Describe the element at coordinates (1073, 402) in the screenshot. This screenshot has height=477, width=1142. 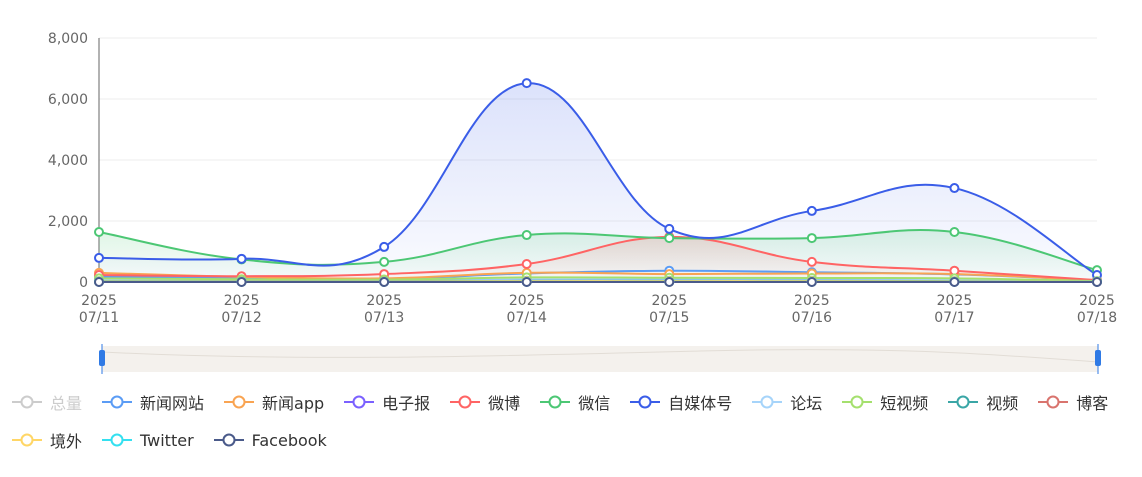
I see `legend-item: 博客` at that location.